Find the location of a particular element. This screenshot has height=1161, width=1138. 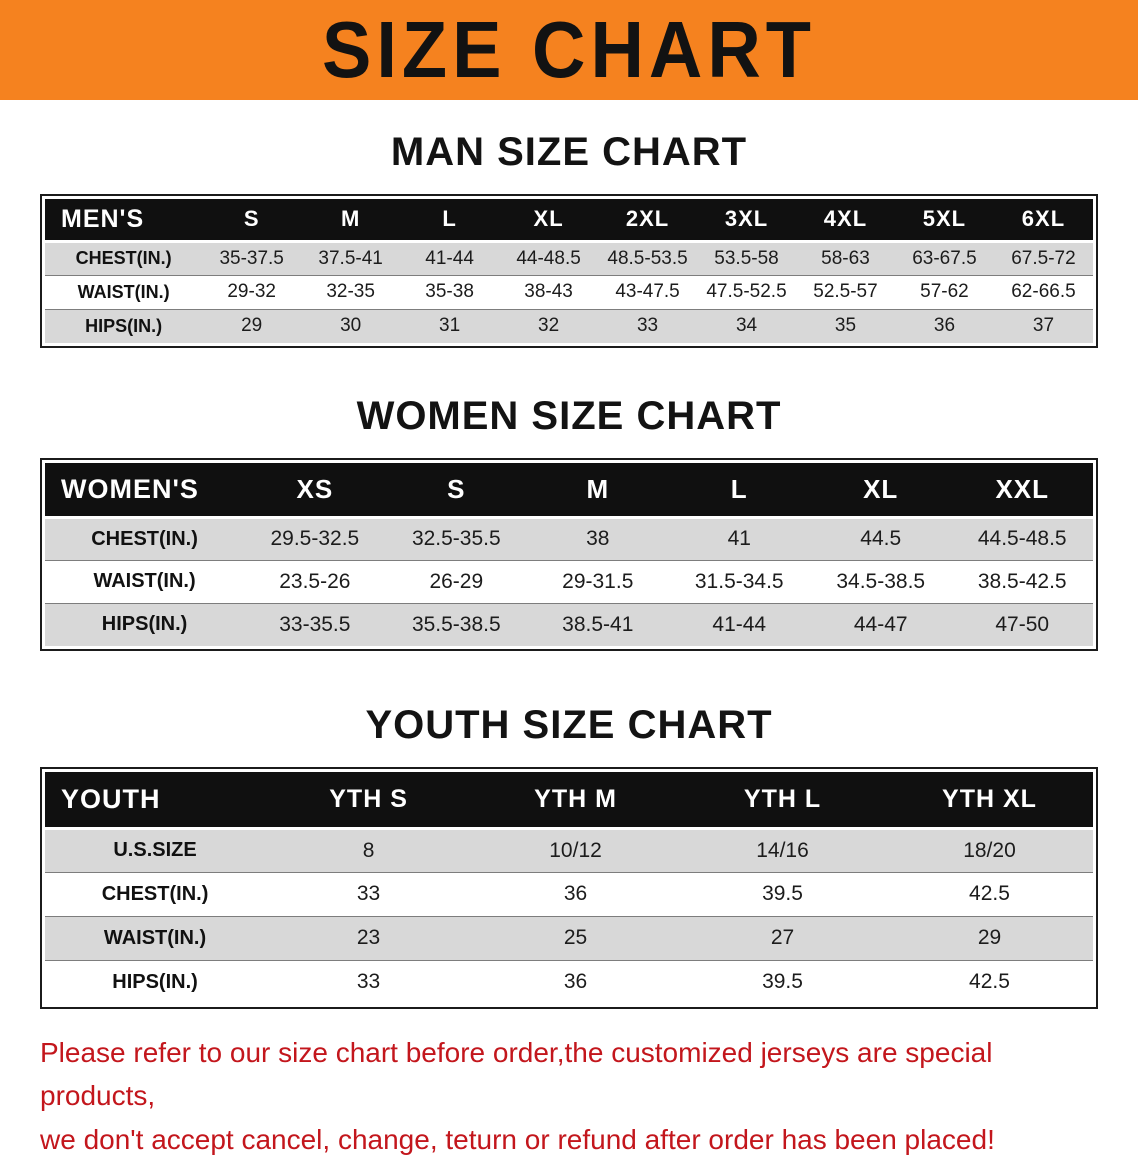

measurement-value-cell: 31.5-34.5 is located at coordinates (739, 582).